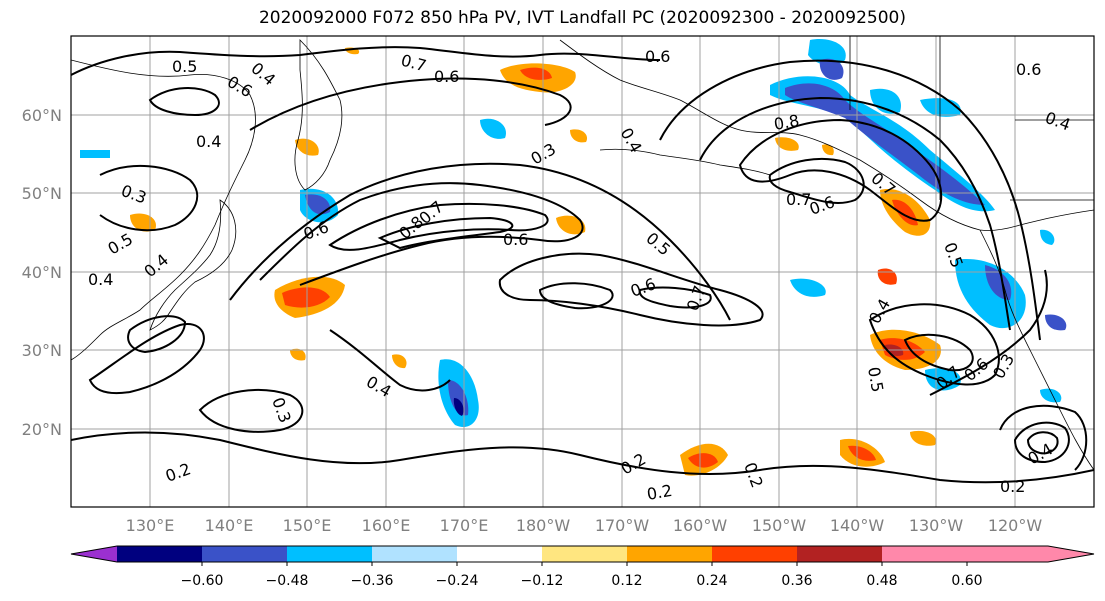 This screenshot has width=1105, height=601. What do you see at coordinates (464, 525) in the screenshot?
I see `lon-label: 170°E` at bounding box center [464, 525].